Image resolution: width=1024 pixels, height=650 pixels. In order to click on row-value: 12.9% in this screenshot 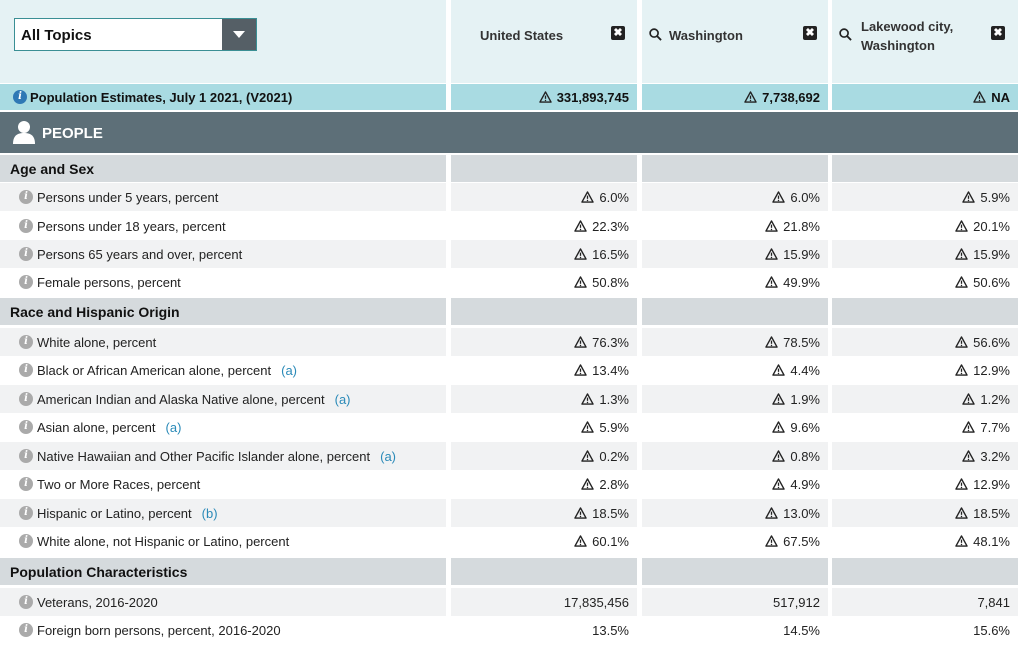, I will do `click(982, 484)`.